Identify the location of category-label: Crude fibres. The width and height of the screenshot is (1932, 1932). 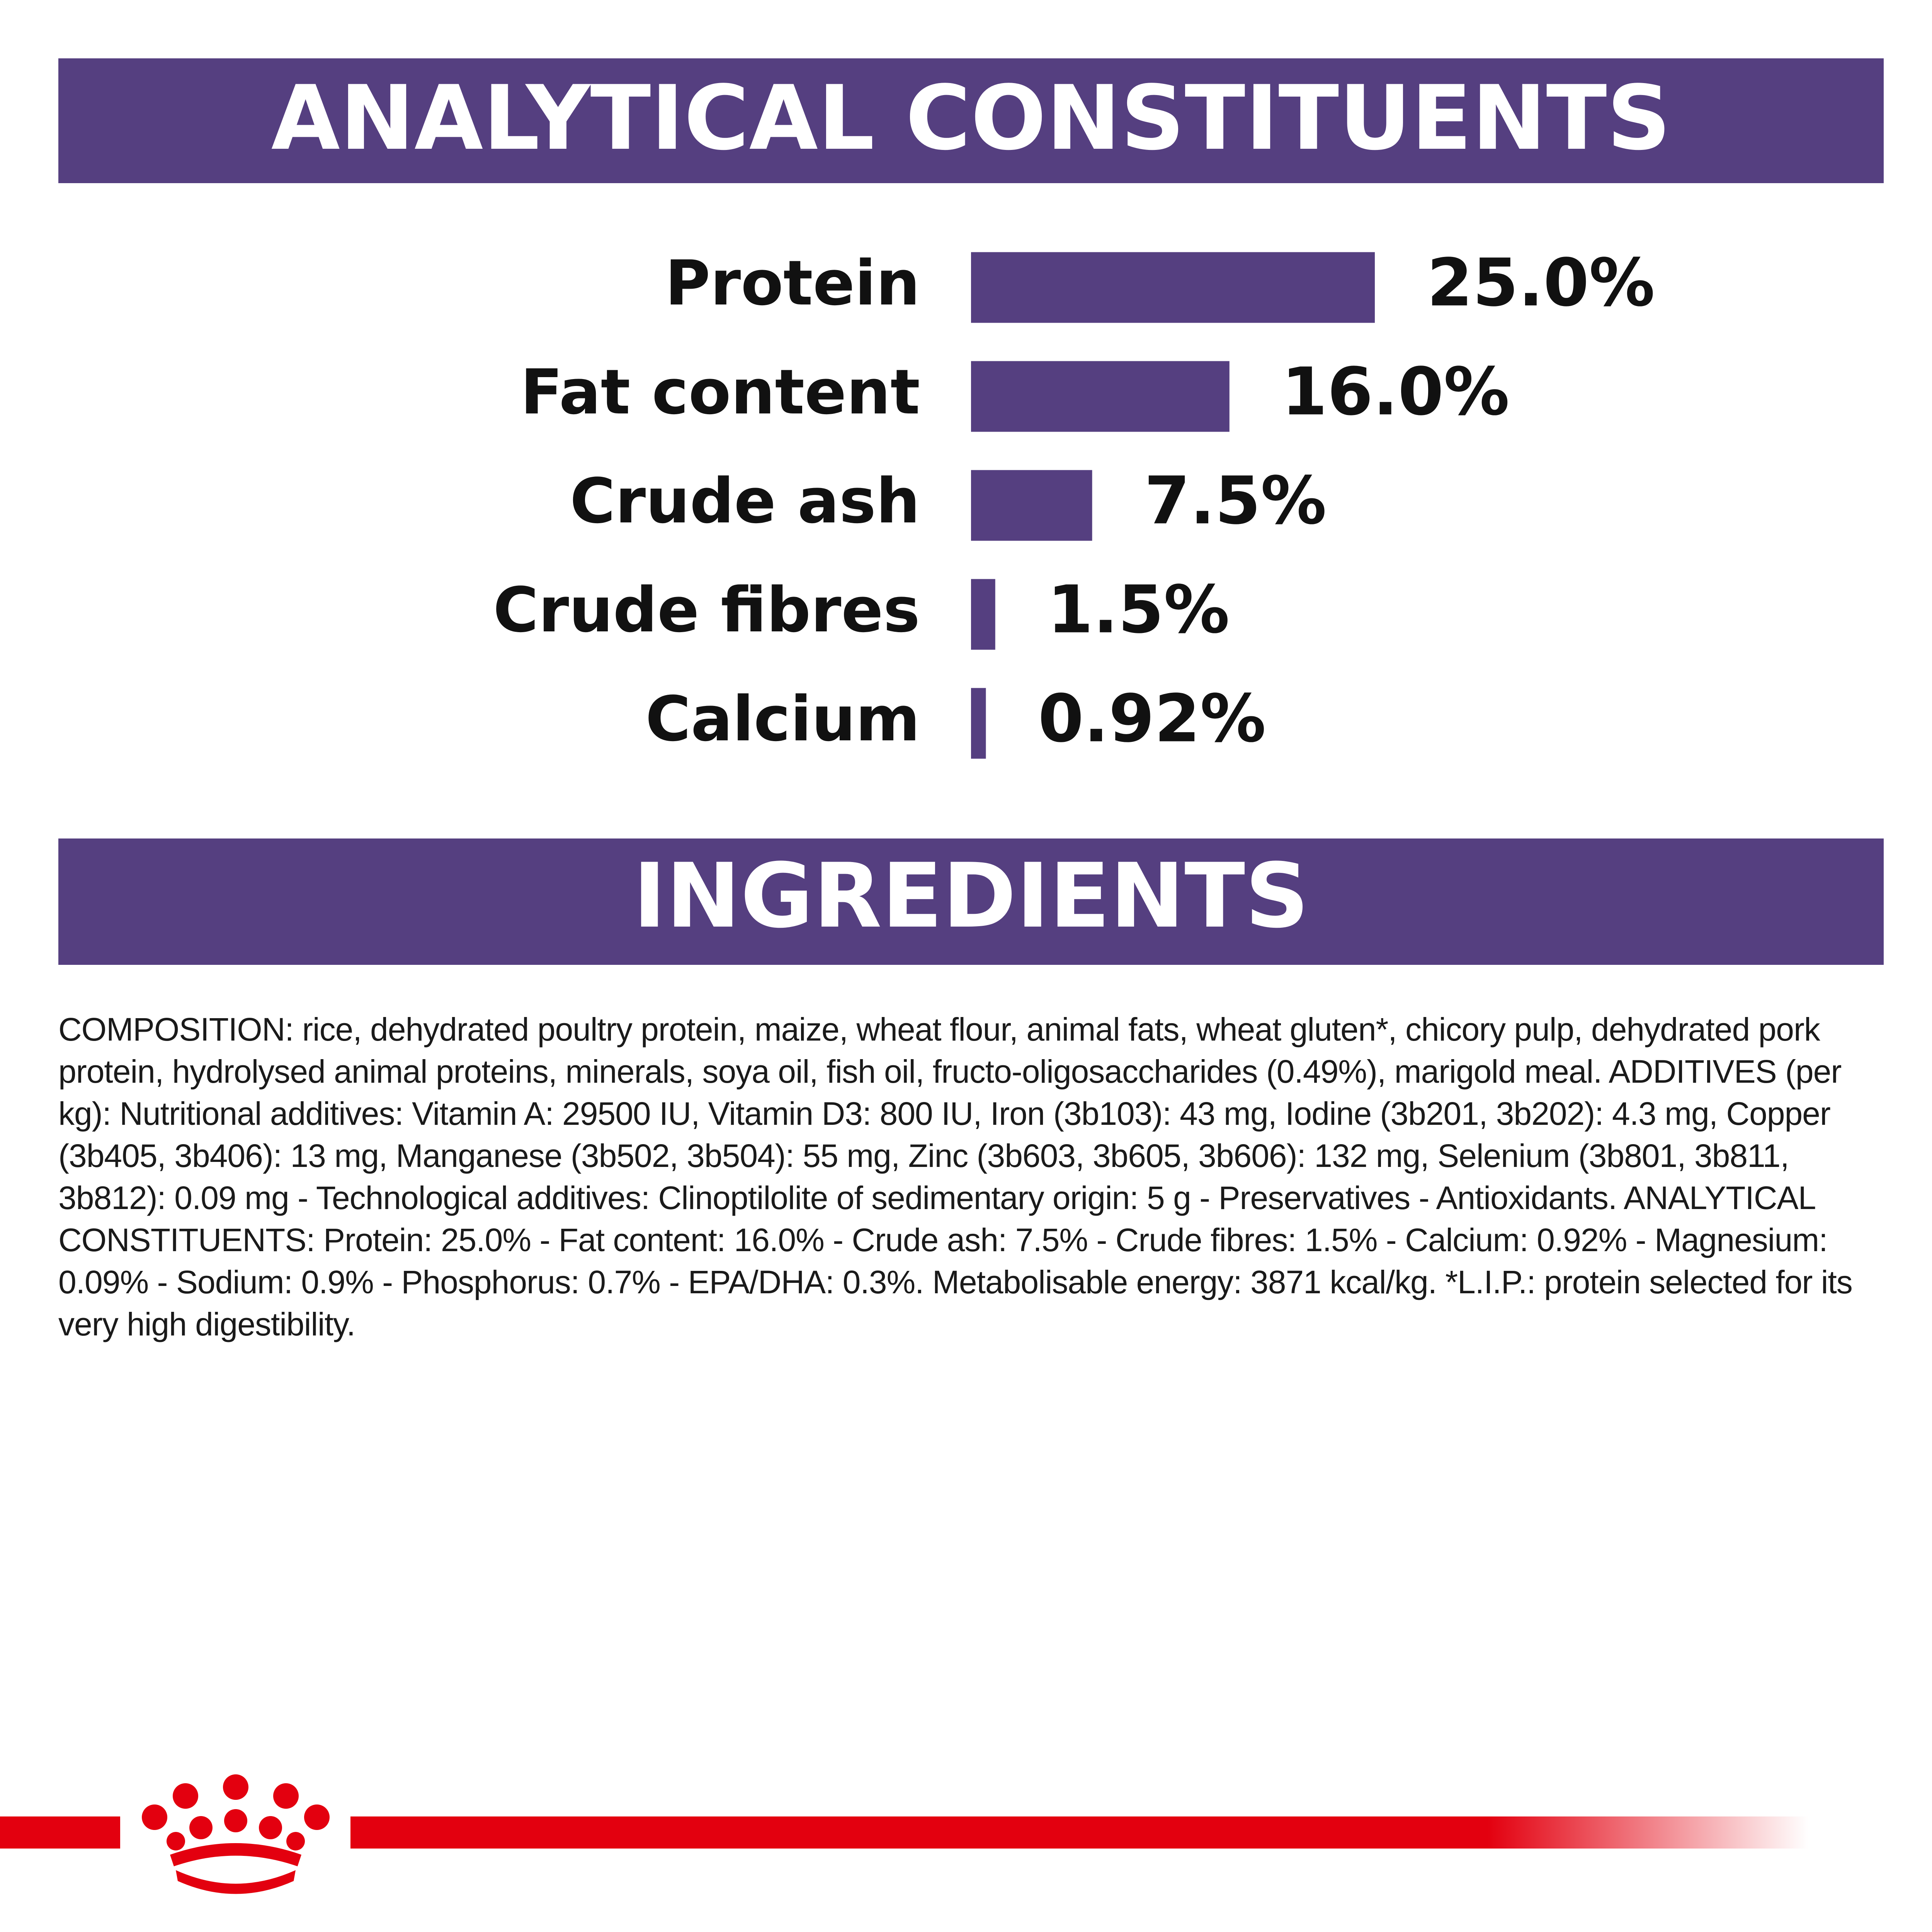
(706, 610).